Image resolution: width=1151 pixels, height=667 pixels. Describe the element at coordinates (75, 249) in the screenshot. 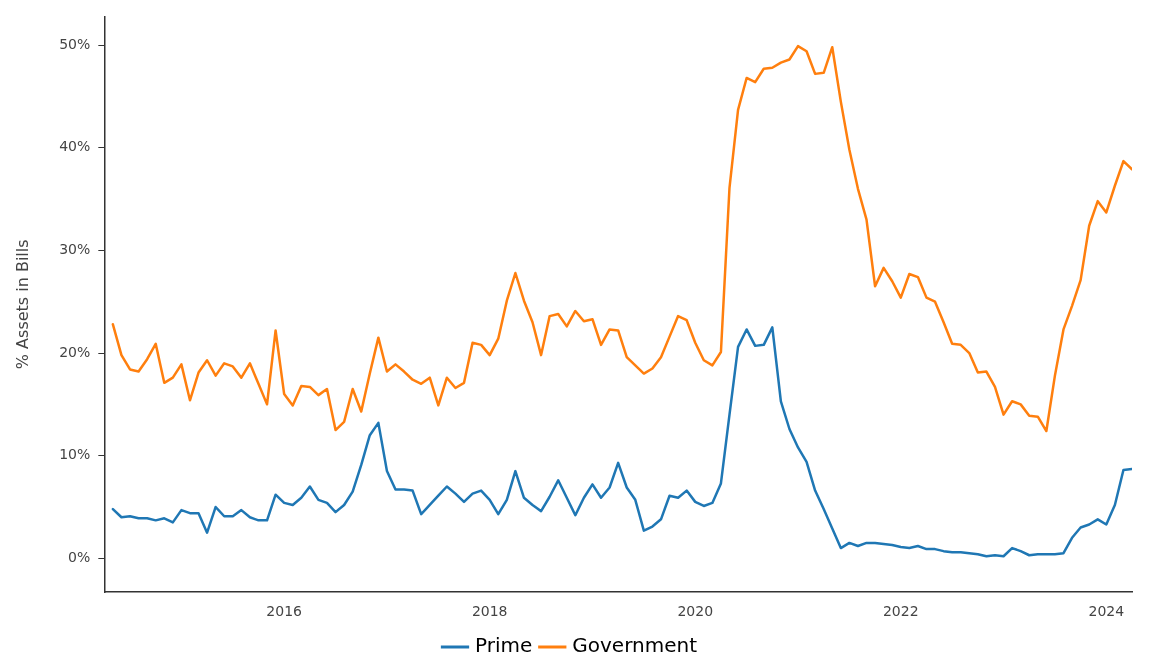

I see `y-tick-label: 30%` at that location.